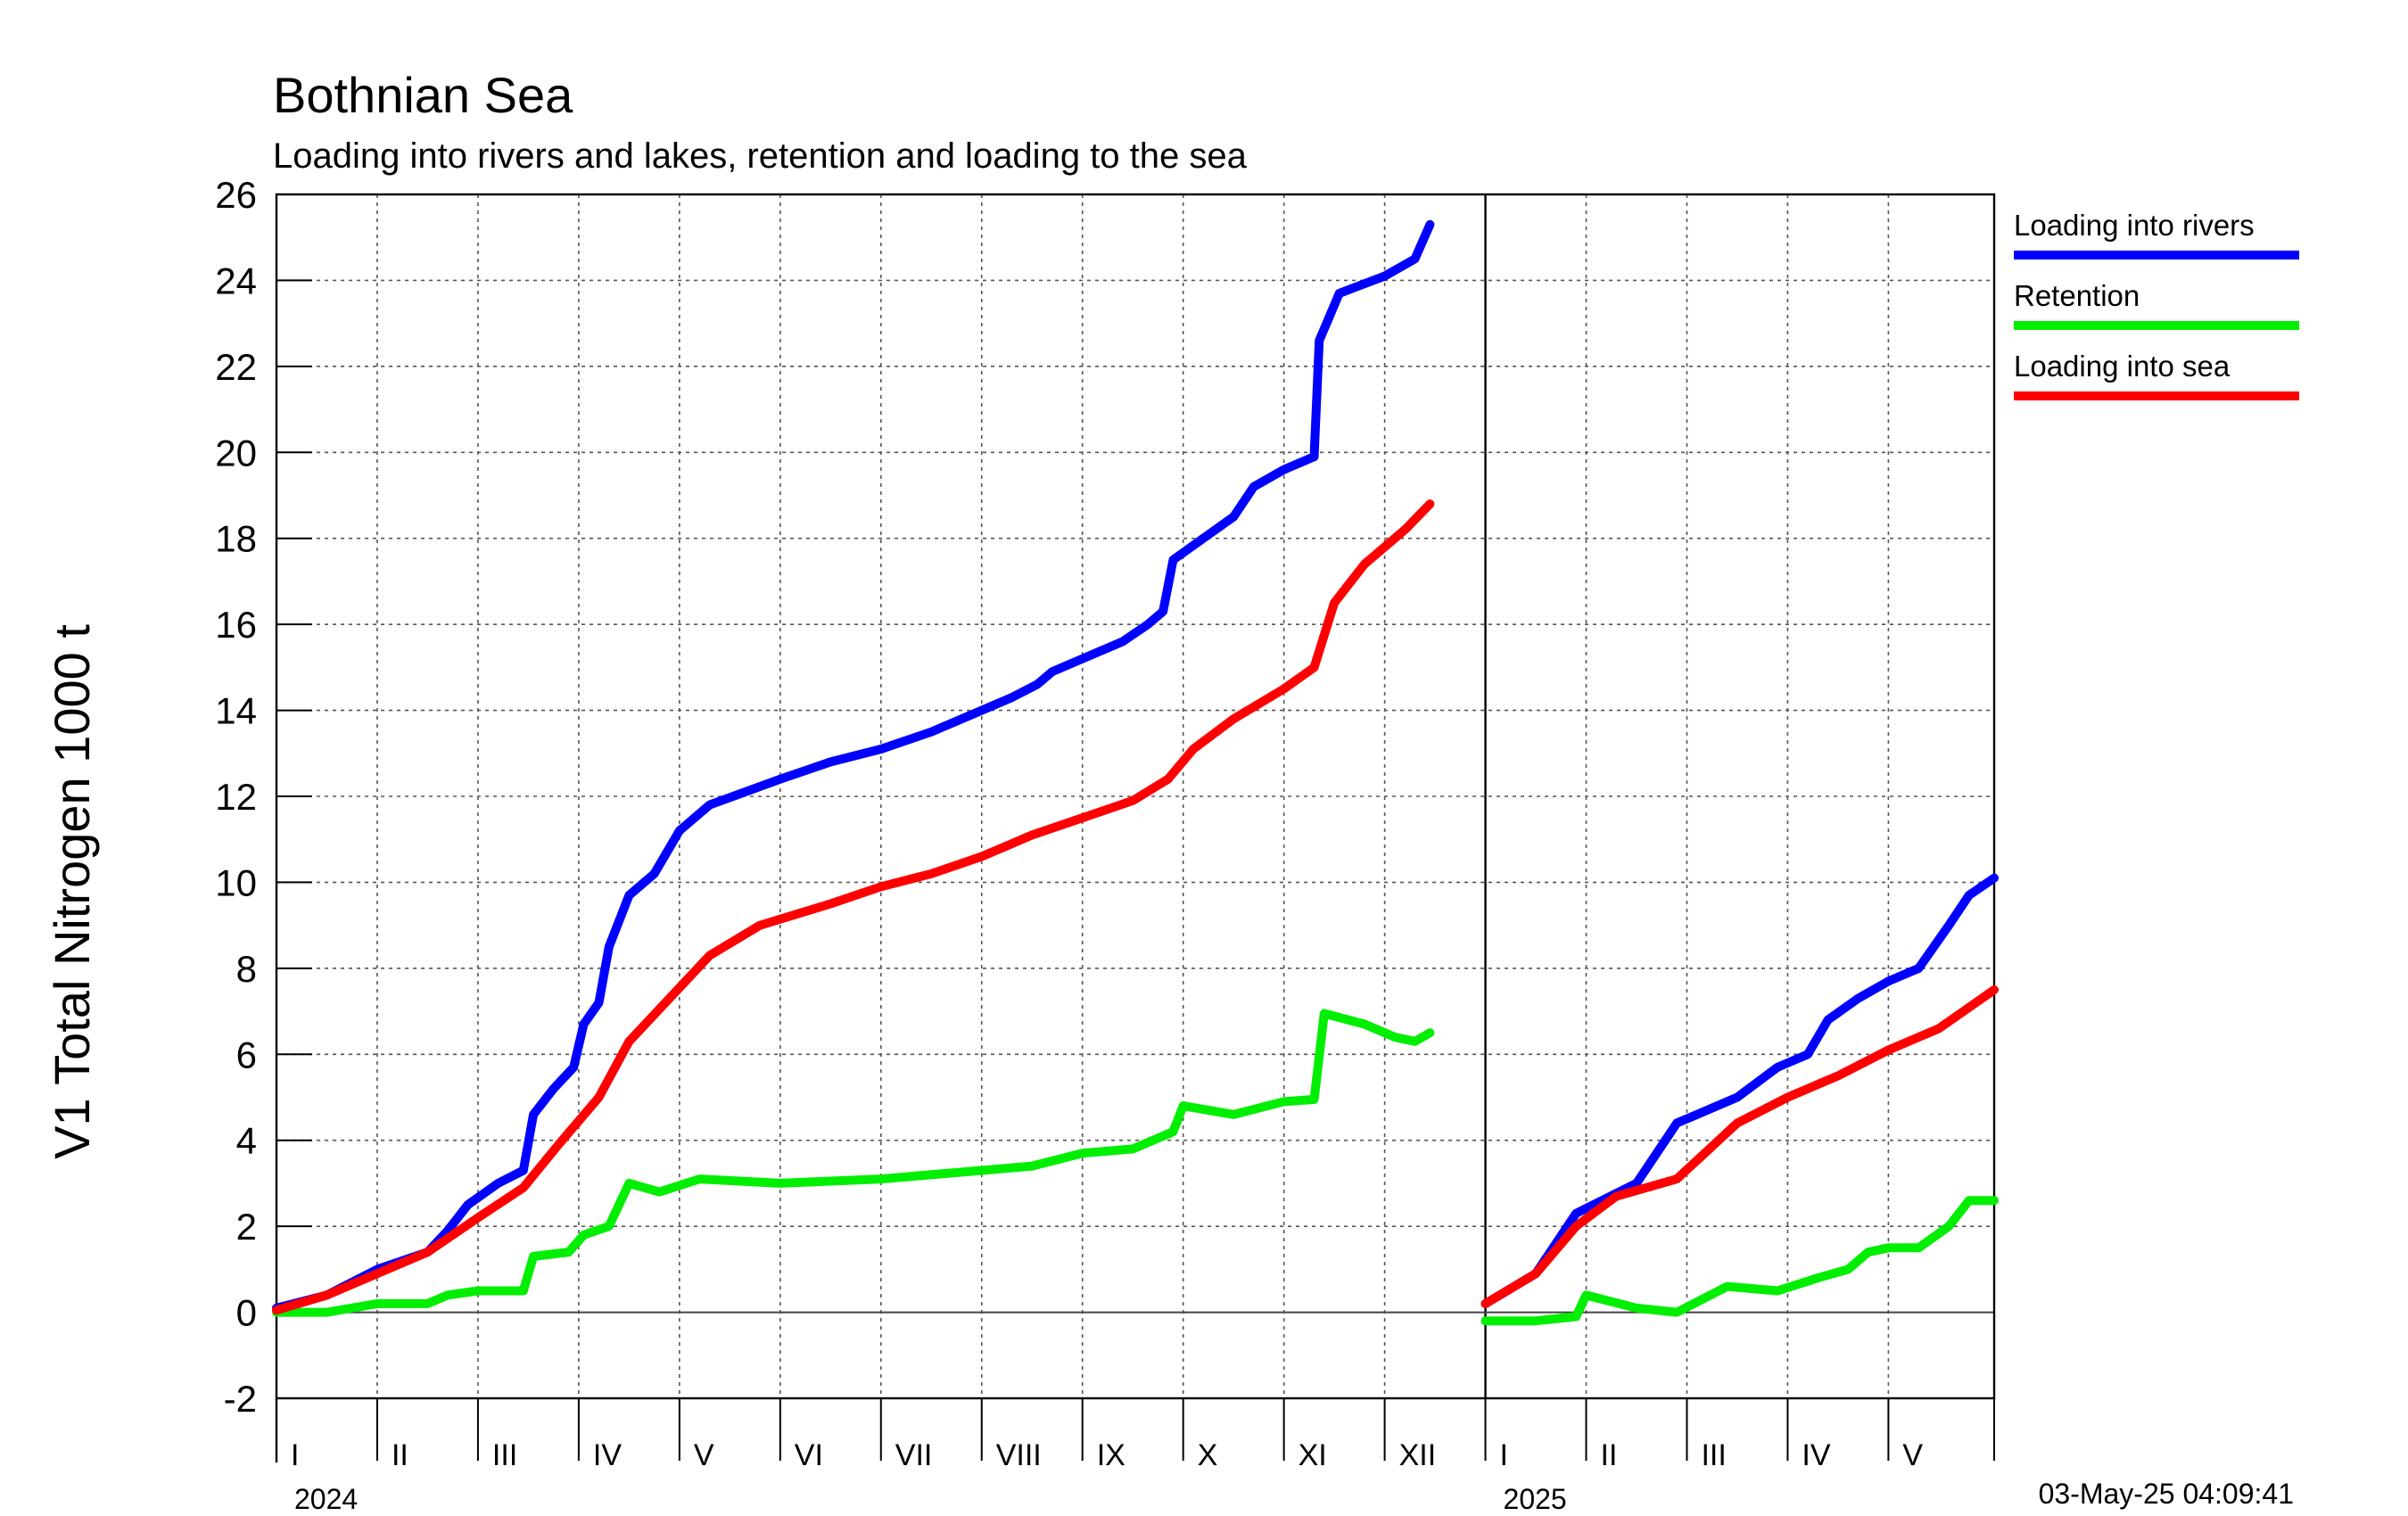 The width and height of the screenshot is (2408, 1516). Describe the element at coordinates (423, 95) in the screenshot. I see `chart-title: Bothnian Sea` at that location.